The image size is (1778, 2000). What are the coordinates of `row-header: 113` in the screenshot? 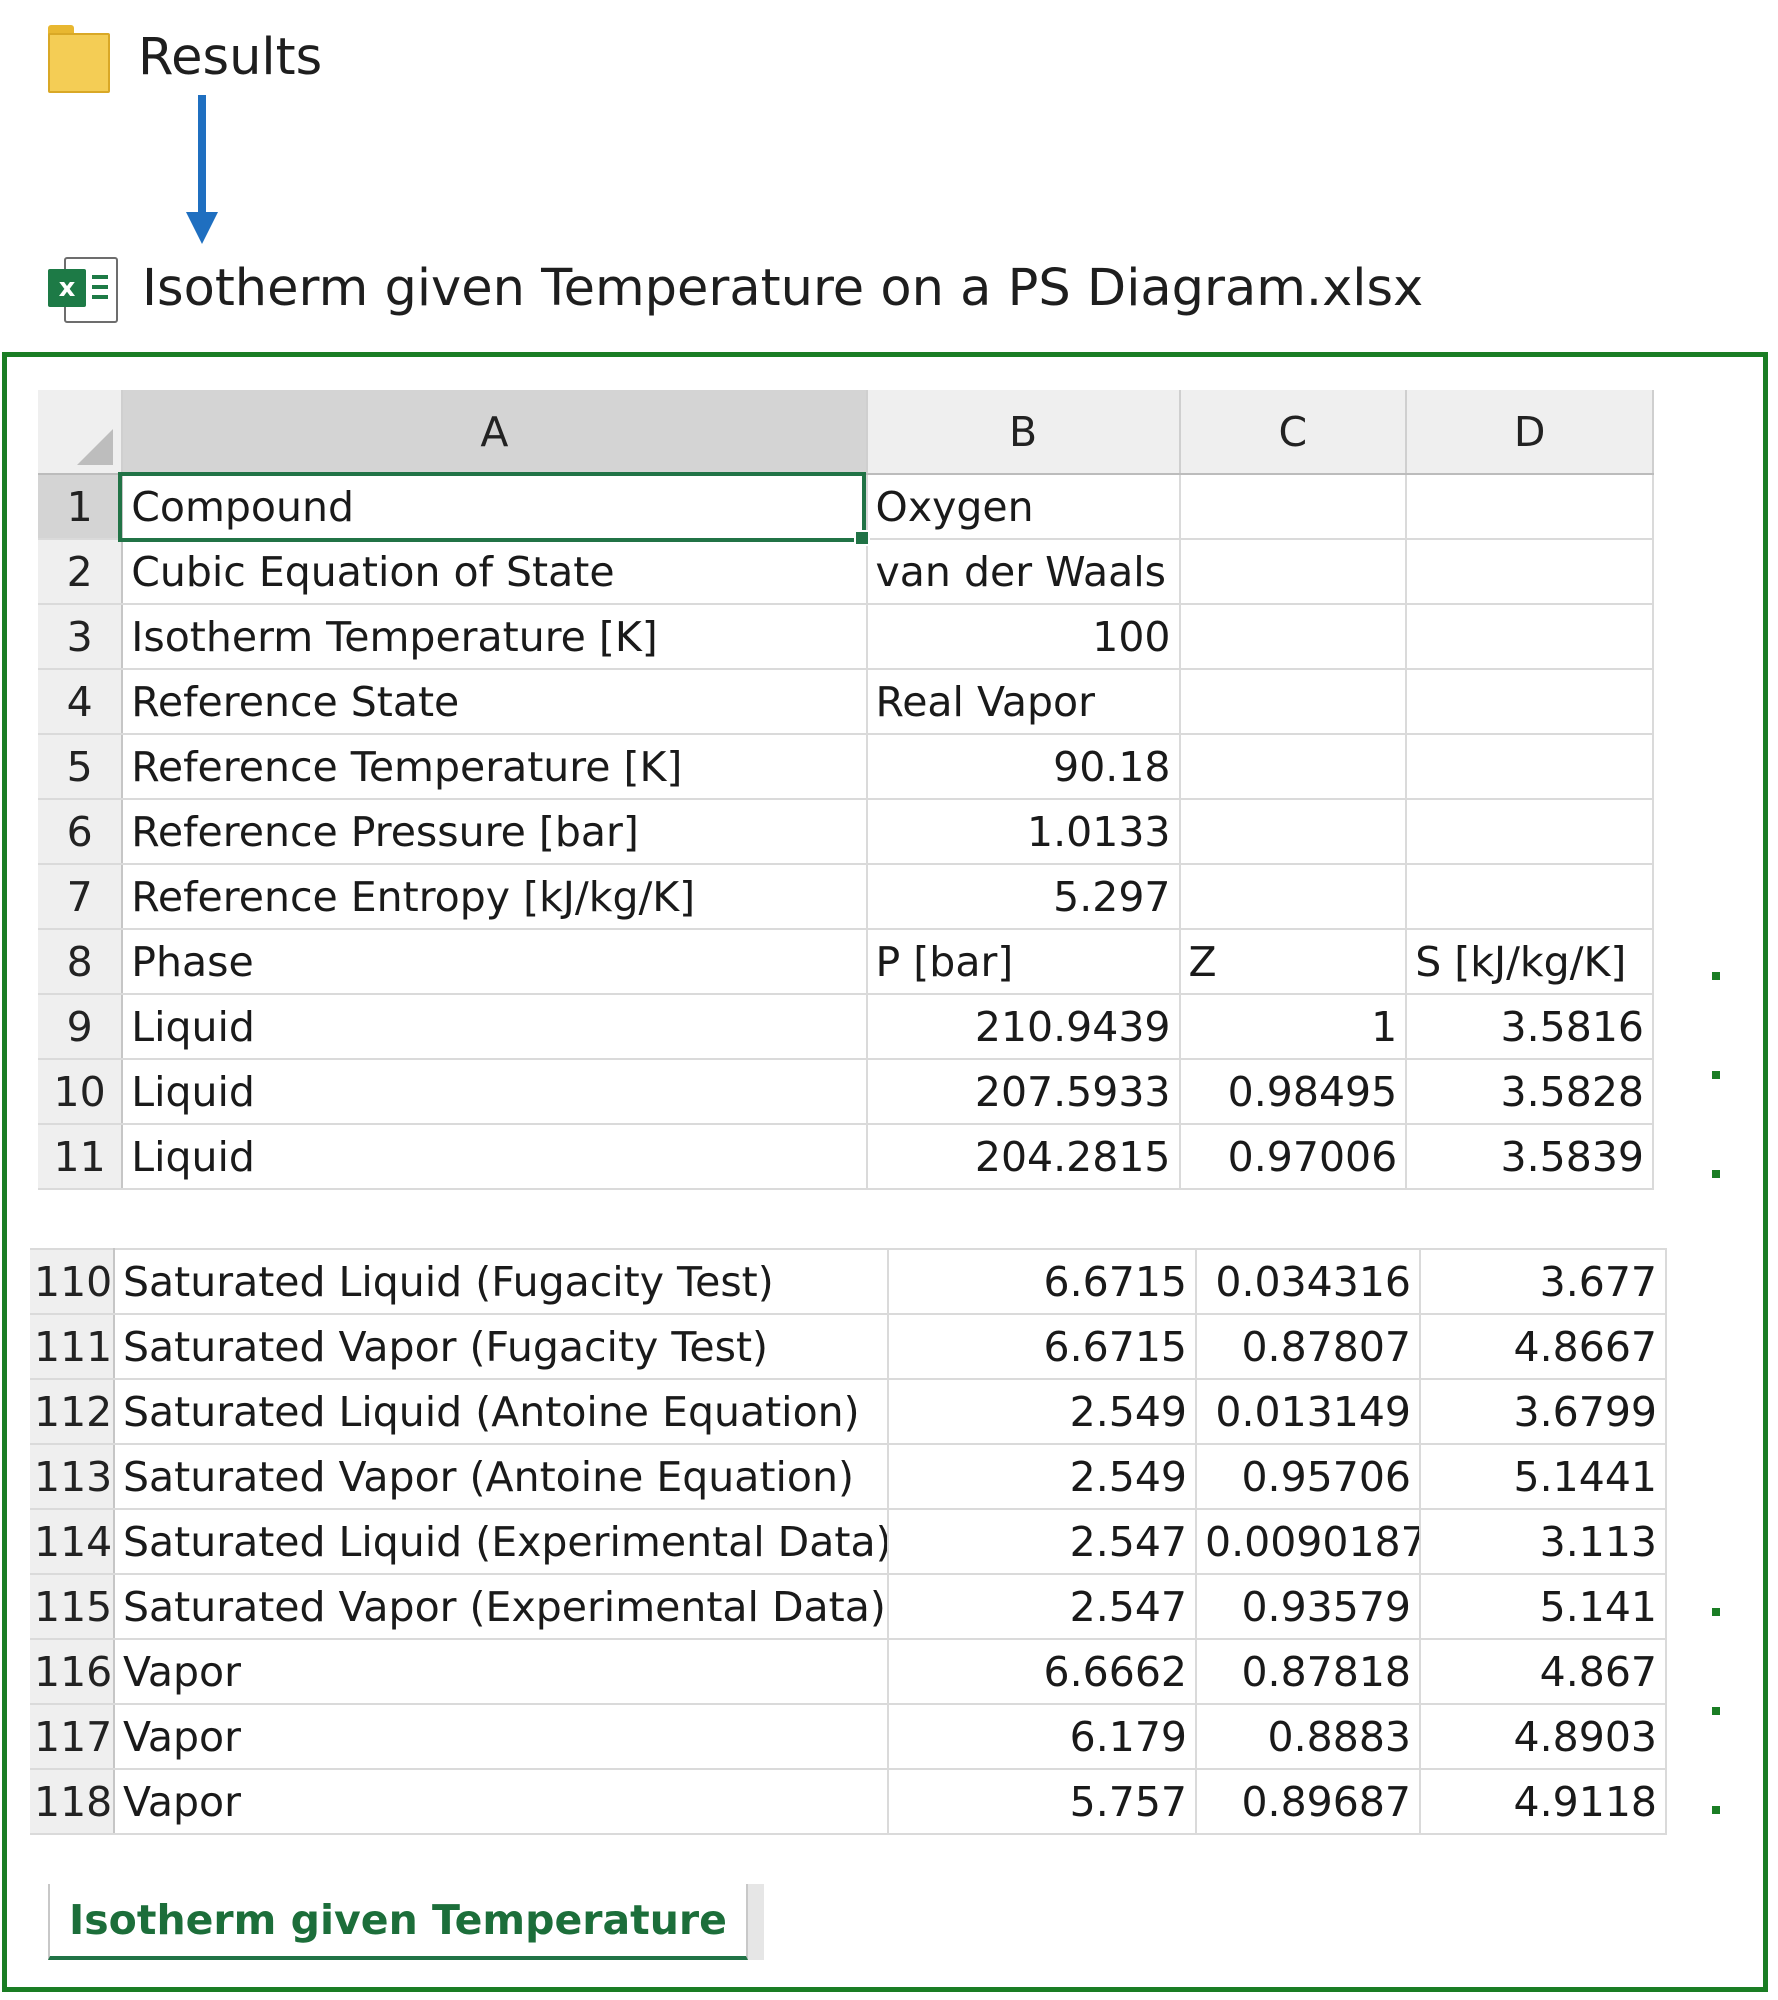 It's located at (72, 1477).